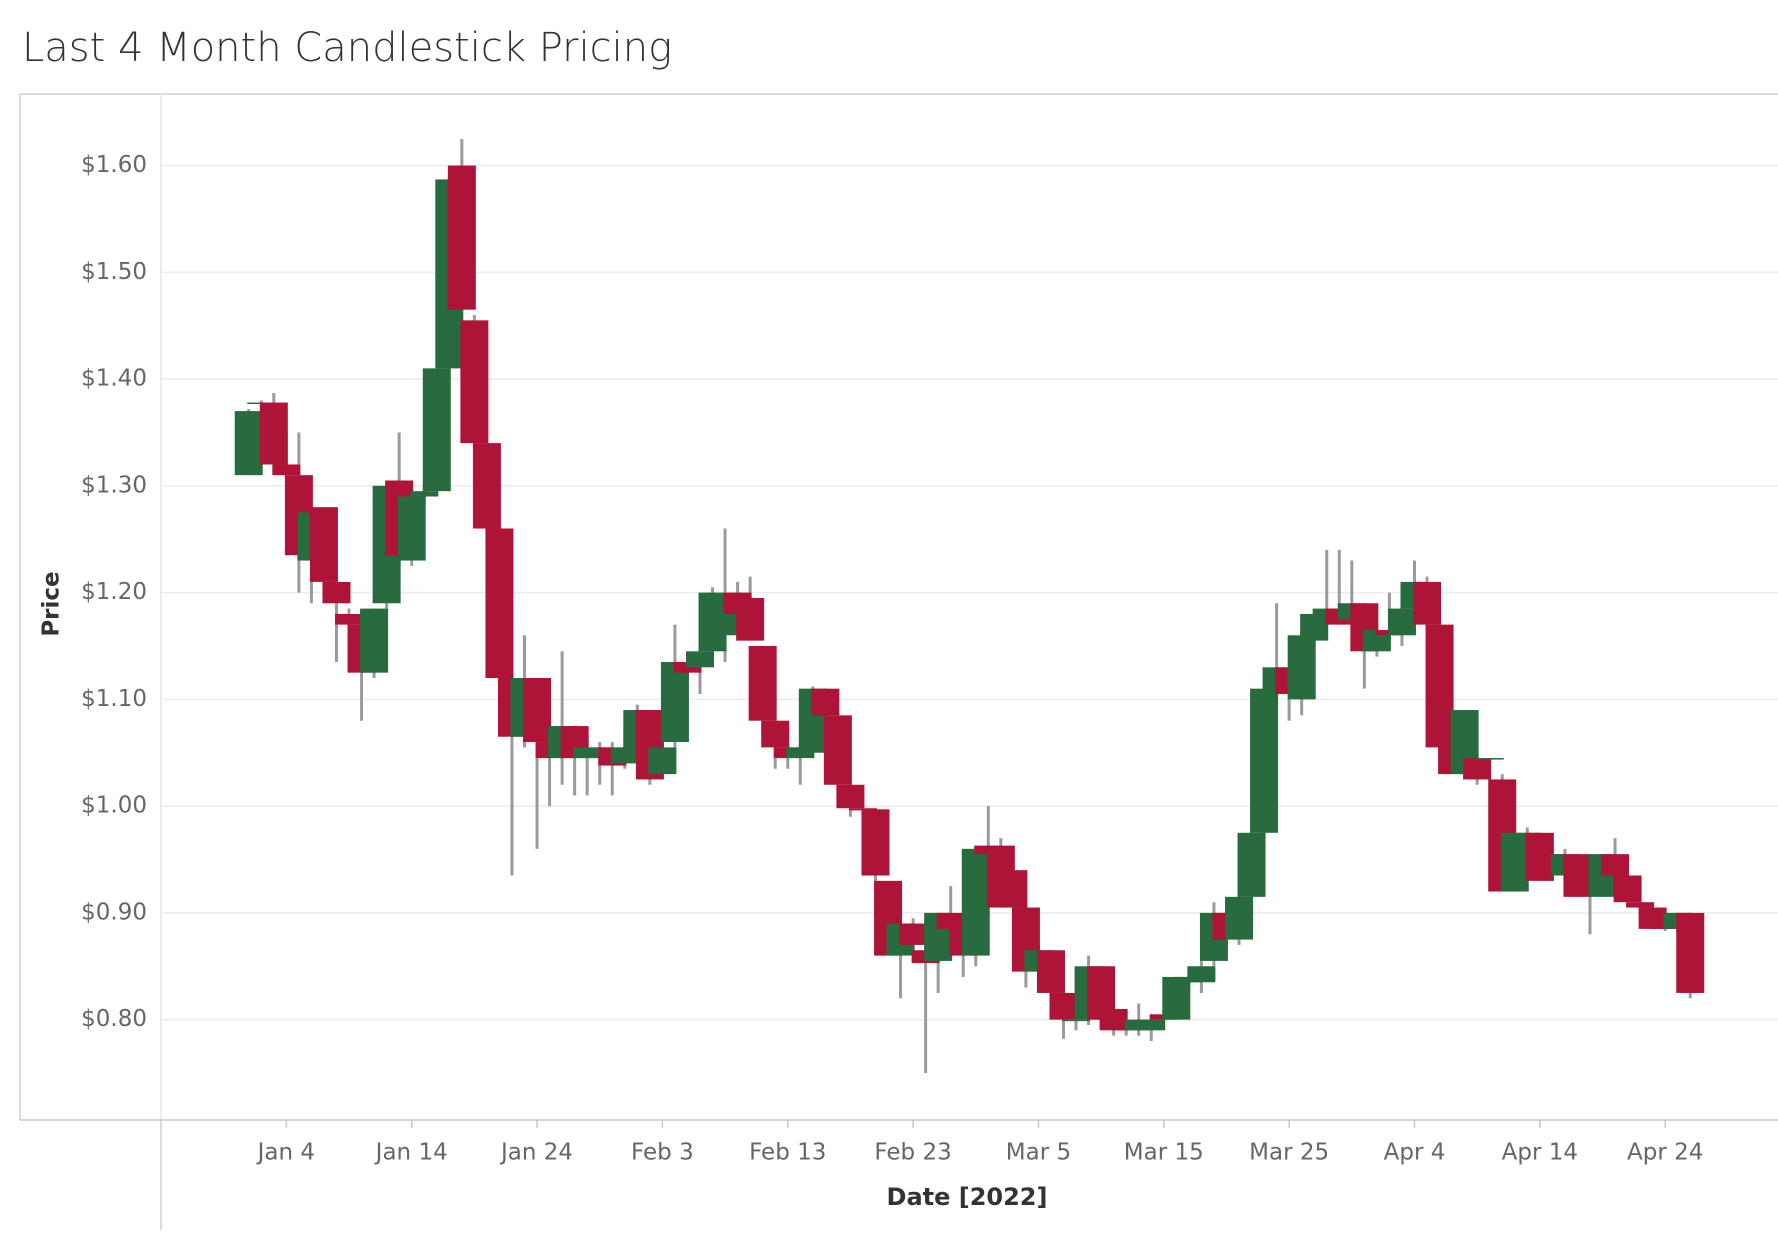 The width and height of the screenshot is (1778, 1234). Describe the element at coordinates (912, 1153) in the screenshot. I see `x-tick-label: Feb 23` at that location.